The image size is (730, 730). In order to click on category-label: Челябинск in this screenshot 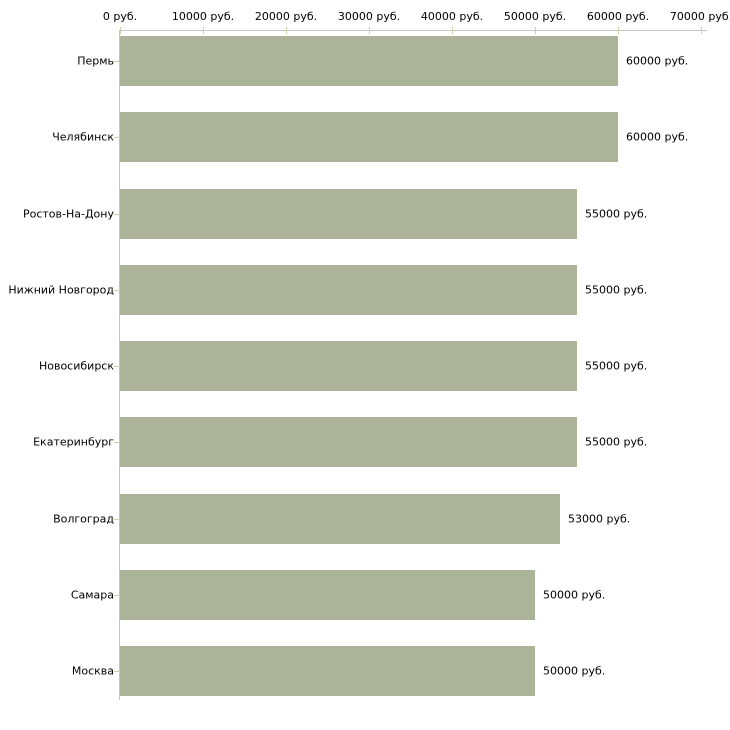, I will do `click(83, 137)`.